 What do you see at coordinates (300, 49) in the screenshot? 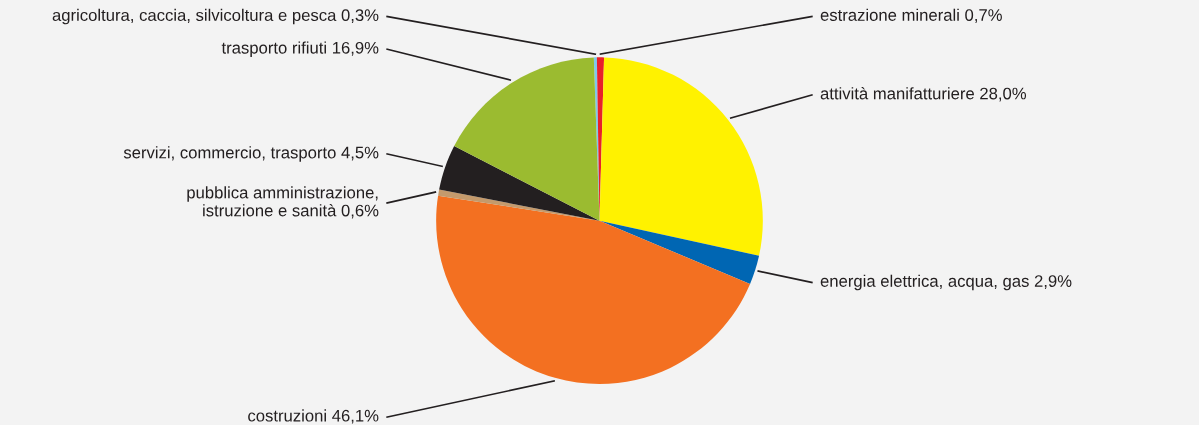
I see `slice-label: trasporto rifiuti 16,9%` at bounding box center [300, 49].